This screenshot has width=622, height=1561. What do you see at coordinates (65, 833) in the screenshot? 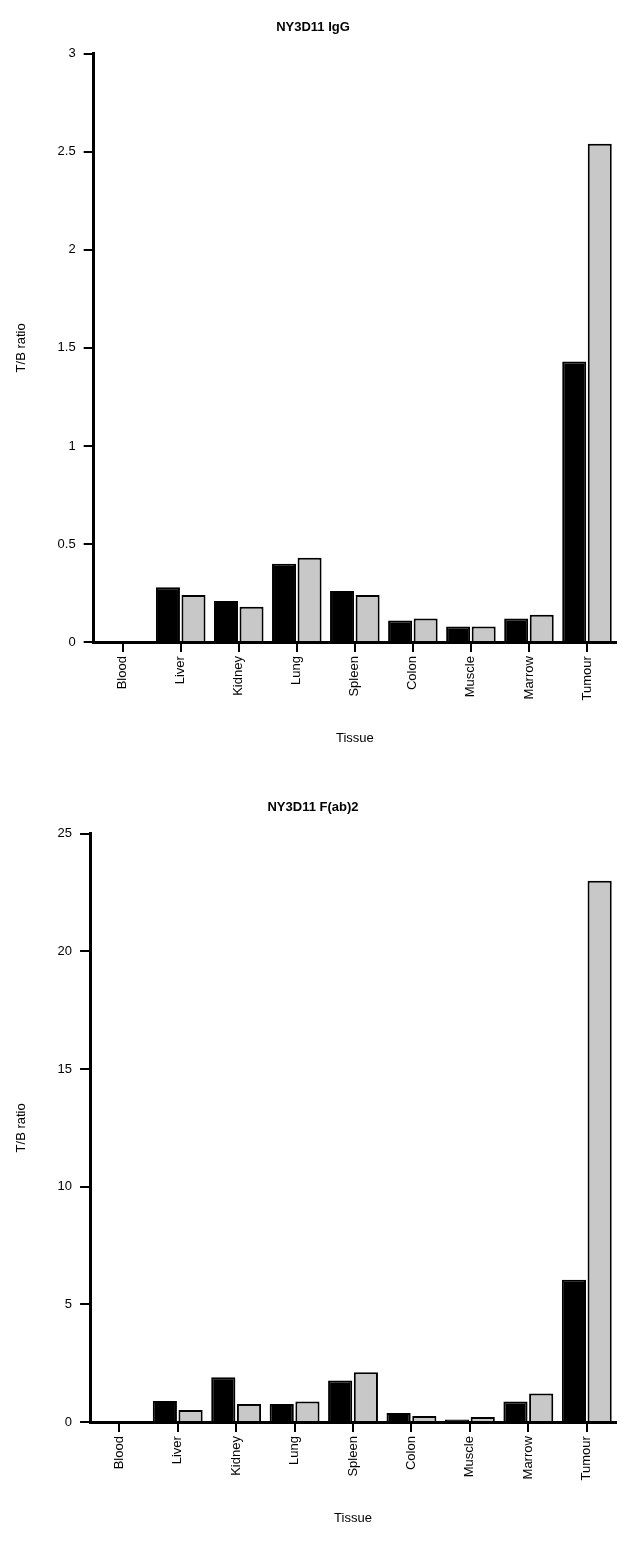
I see `y-tick-label: 25` at bounding box center [65, 833].